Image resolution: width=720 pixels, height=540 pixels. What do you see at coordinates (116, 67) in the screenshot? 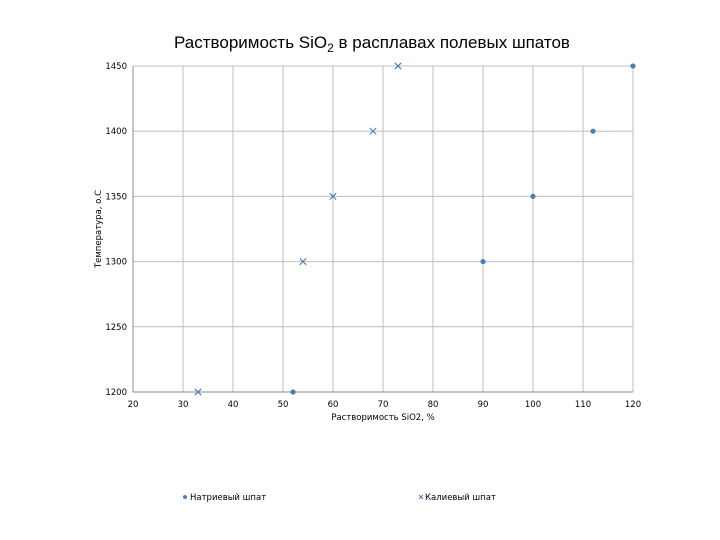
I see `y-tick-label: 1450` at bounding box center [116, 67].